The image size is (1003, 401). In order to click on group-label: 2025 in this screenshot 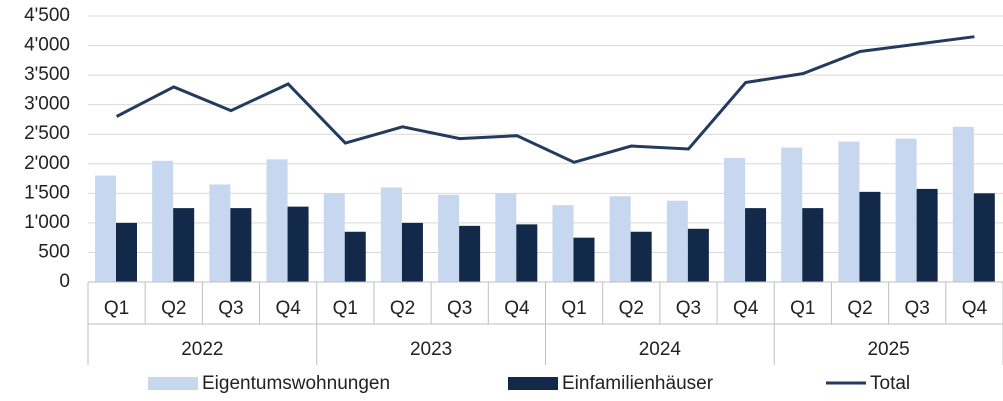, I will do `click(888, 349)`.